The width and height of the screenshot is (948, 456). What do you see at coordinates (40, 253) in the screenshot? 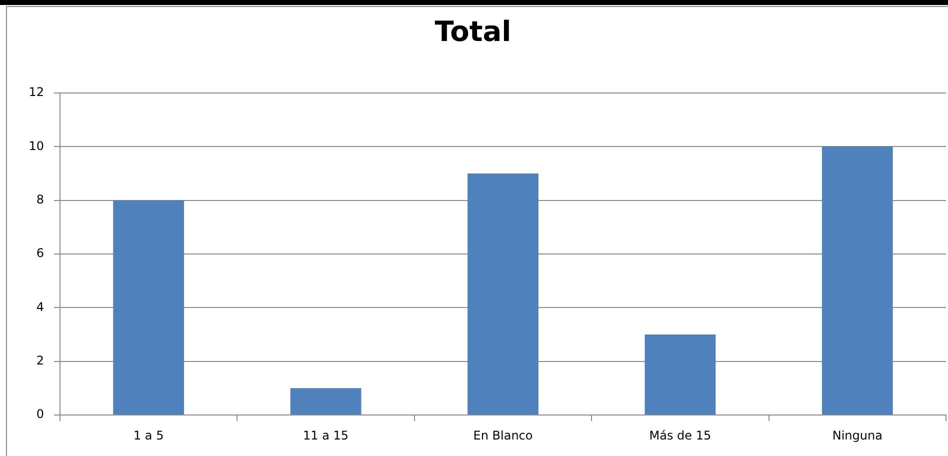
I see `y-tick-label: 6` at bounding box center [40, 253].